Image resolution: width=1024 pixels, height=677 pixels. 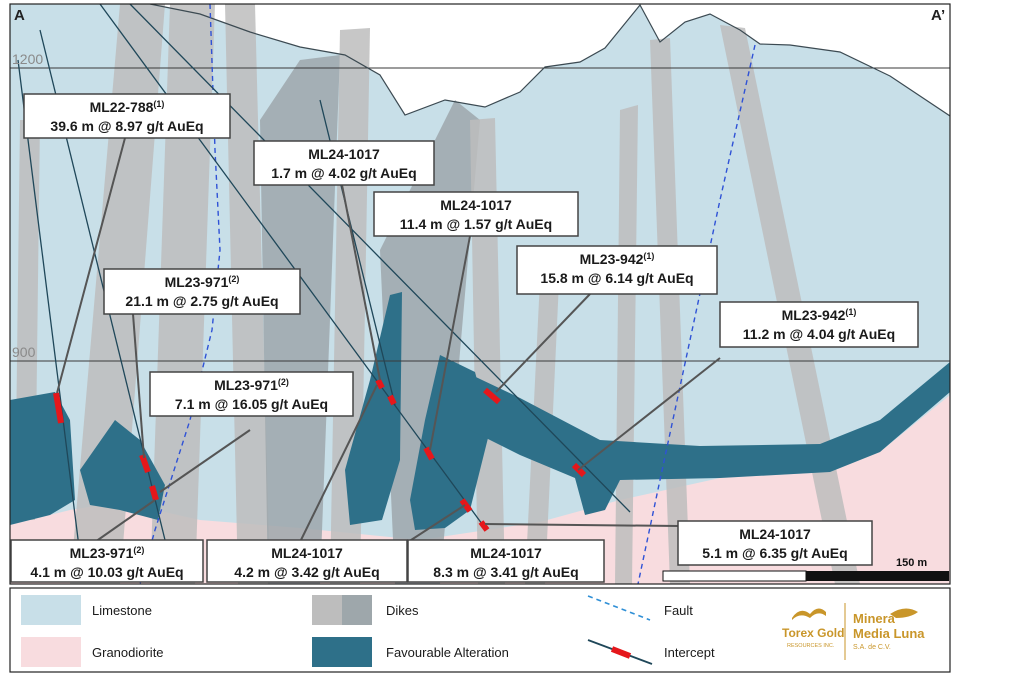 I want to click on elevation-label-1200: 1200, so click(x=27, y=59).